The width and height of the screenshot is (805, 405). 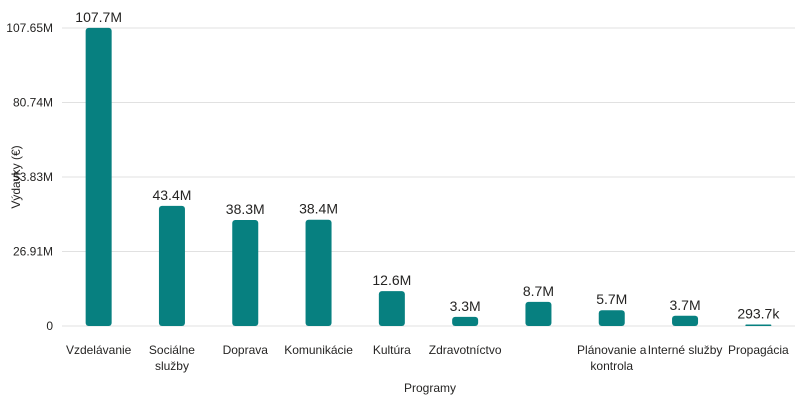 What do you see at coordinates (392, 350) in the screenshot?
I see `x-tick-label: Kultúra` at bounding box center [392, 350].